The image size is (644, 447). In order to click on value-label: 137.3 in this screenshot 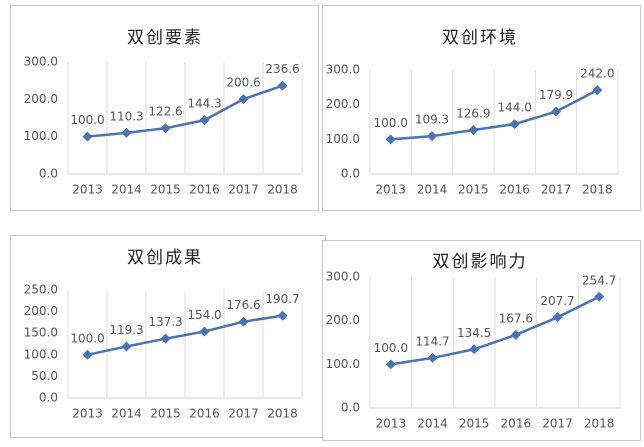, I will do `click(165, 322)`.